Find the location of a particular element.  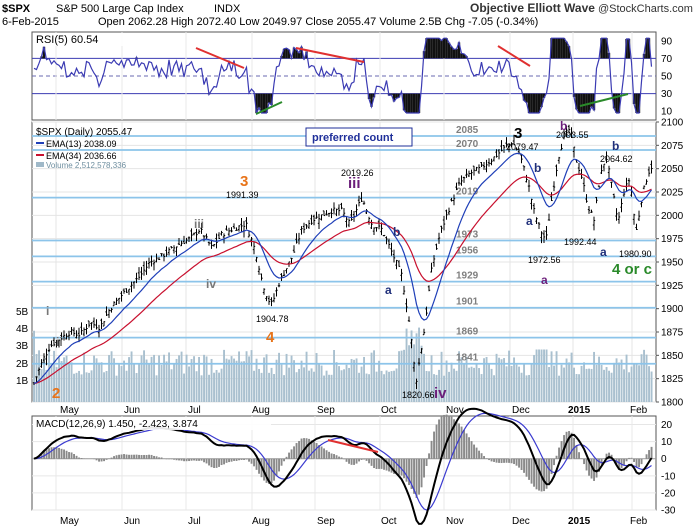

month-label: May is located at coordinates (69, 521).